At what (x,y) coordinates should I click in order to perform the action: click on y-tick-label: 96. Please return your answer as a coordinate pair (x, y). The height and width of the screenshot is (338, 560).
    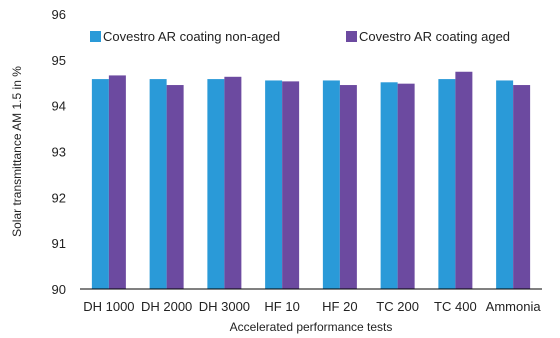
    Looking at the image, I should click on (59, 14).